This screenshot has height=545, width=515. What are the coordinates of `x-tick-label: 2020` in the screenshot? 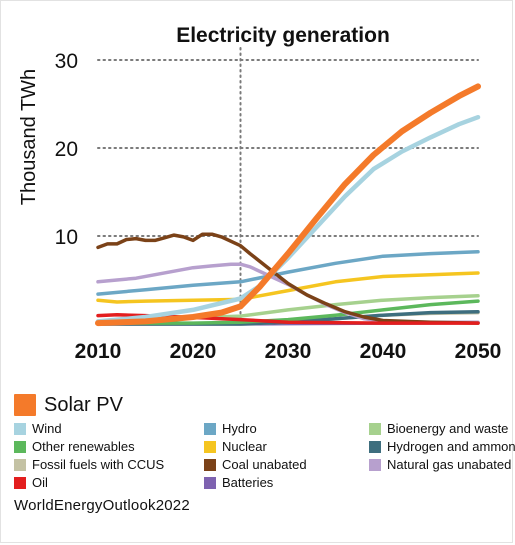 It's located at (193, 351).